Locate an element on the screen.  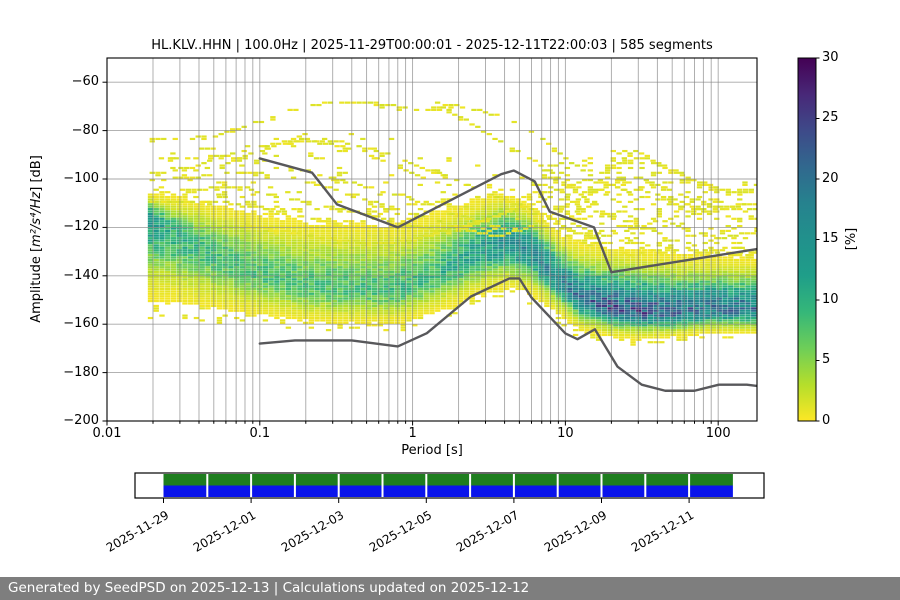
x-axis-label: Period [s] is located at coordinates (432, 450).